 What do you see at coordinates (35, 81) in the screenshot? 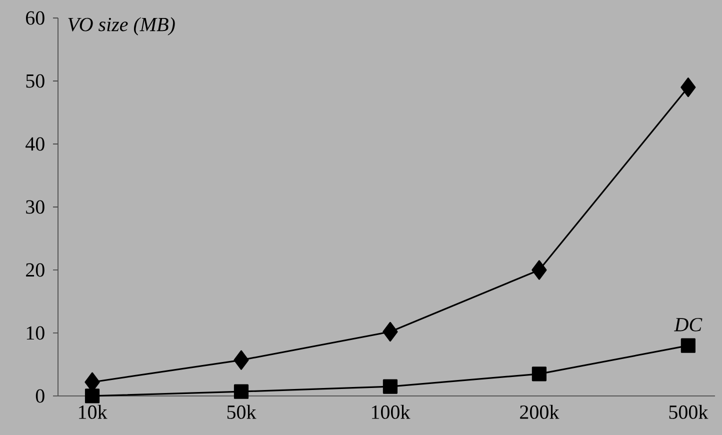
I see `y-tick-label: 50` at bounding box center [35, 81].